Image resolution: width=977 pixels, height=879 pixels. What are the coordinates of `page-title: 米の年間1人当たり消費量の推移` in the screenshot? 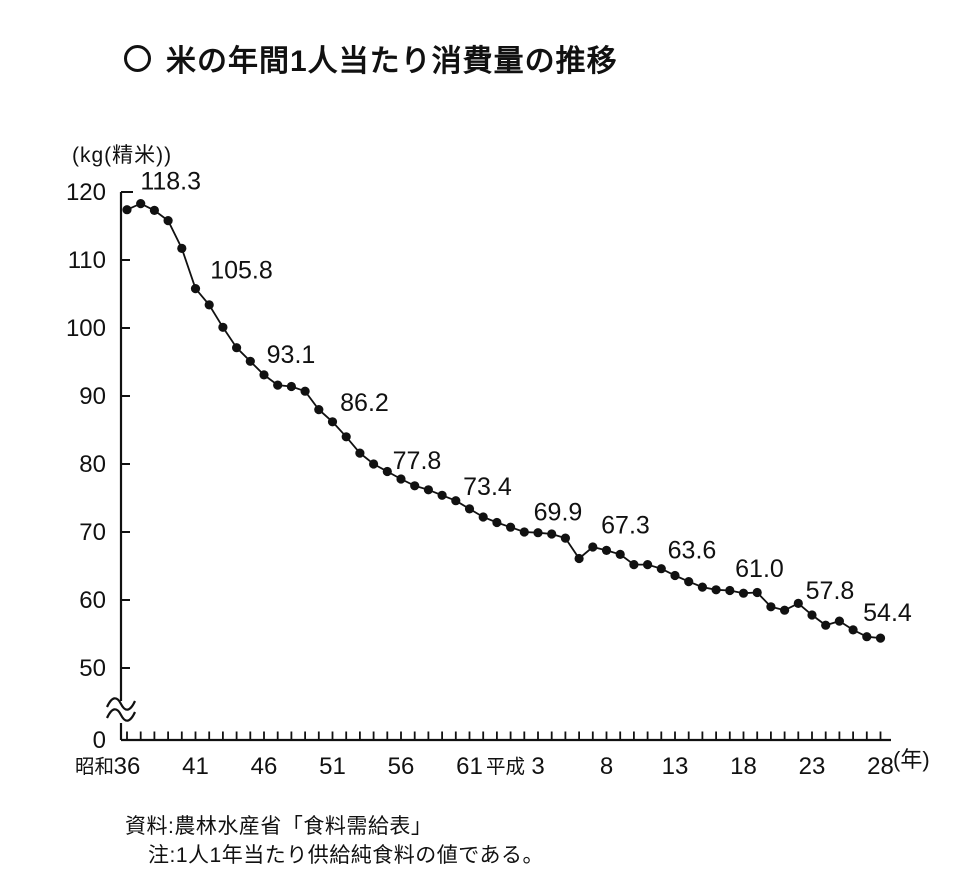 It's located at (371, 58).